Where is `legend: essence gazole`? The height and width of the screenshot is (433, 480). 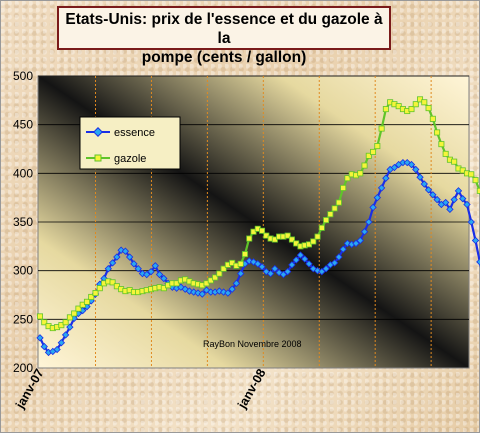
legend: essence gazole is located at coordinates (130, 143).